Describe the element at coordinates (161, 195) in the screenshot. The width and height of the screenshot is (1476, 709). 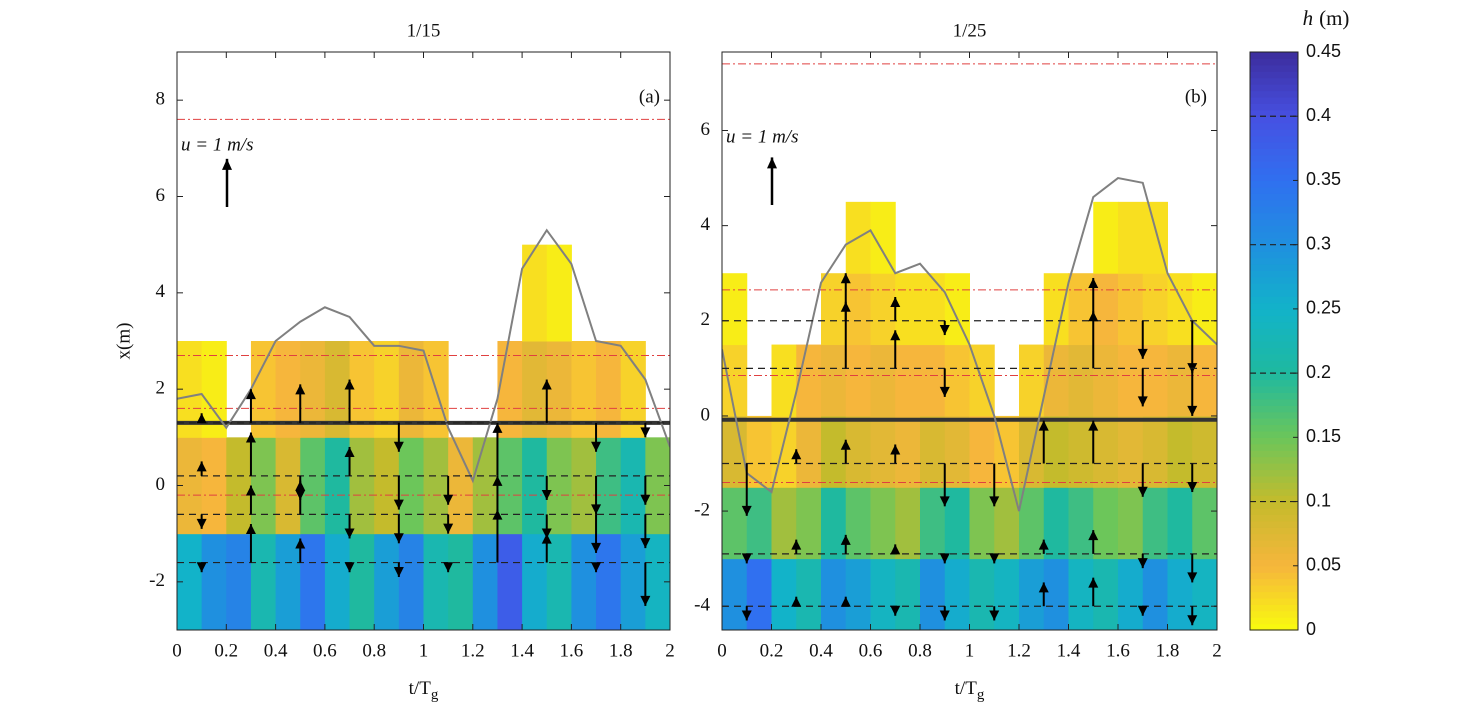
I see `y-tick-label: 6` at that location.